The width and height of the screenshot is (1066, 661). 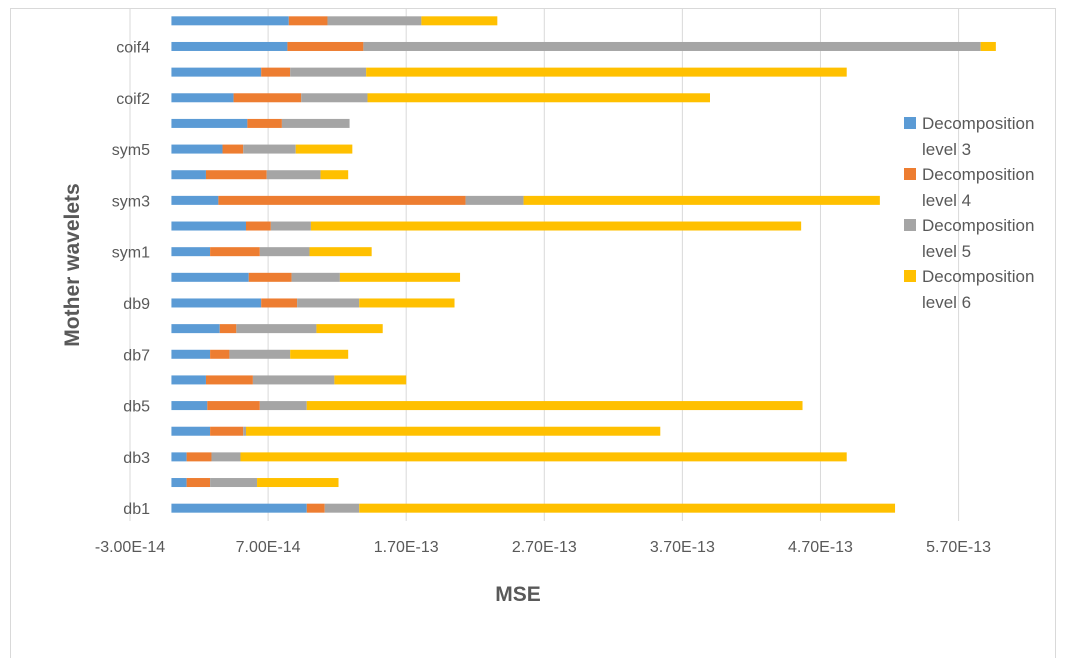 I want to click on x-tick-label: 7.00E-14, so click(x=268, y=547).